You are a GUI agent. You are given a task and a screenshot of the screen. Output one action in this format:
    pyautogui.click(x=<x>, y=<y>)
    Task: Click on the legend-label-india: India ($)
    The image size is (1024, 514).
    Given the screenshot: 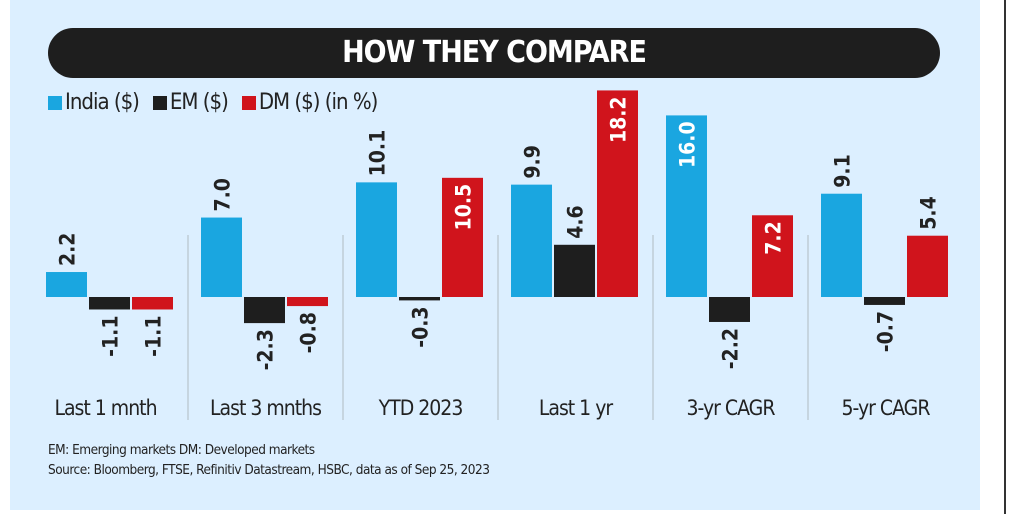 What is the action you would take?
    pyautogui.click(x=102, y=102)
    